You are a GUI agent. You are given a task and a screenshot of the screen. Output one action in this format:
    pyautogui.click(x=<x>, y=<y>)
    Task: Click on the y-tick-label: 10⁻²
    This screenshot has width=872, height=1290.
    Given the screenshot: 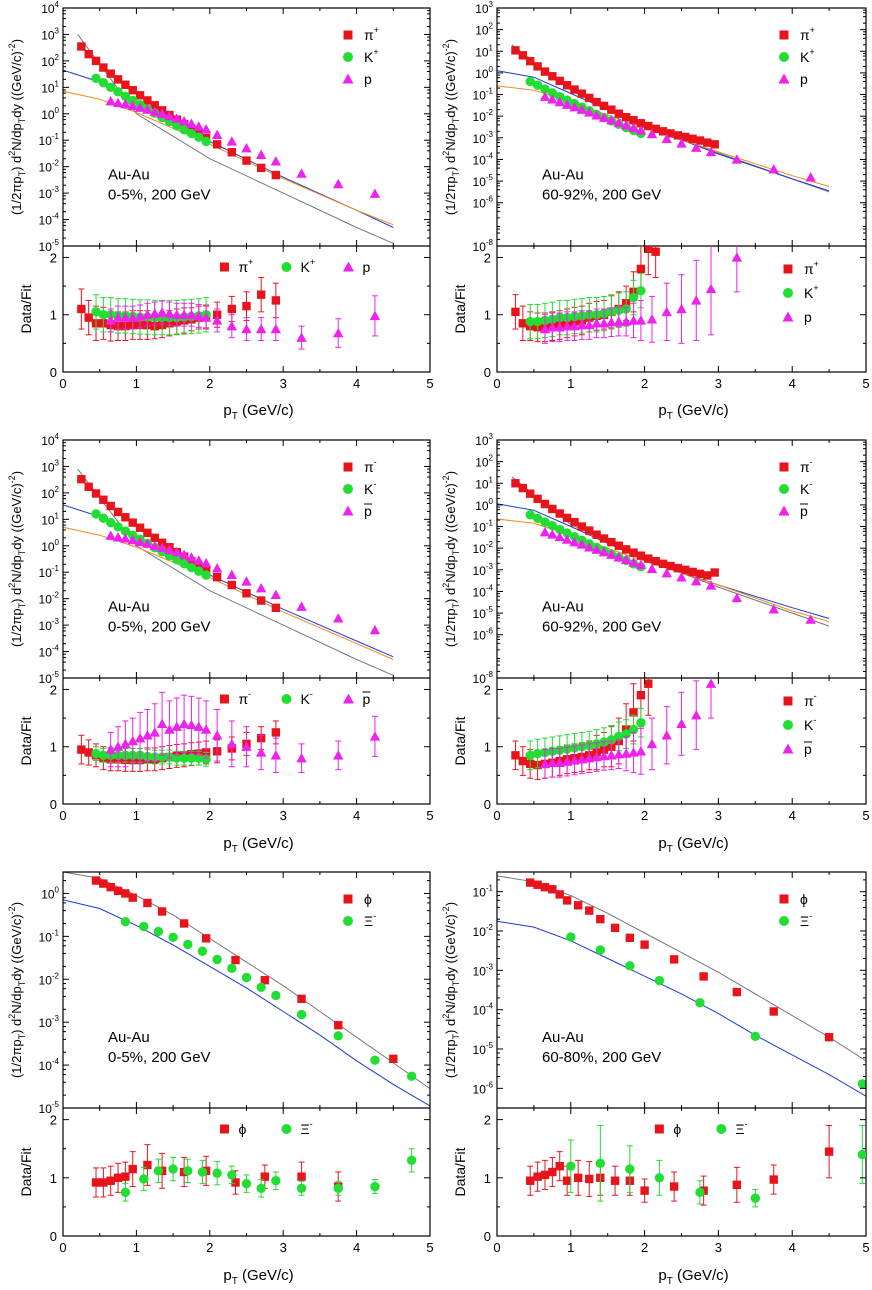 What is the action you would take?
    pyautogui.click(x=483, y=931)
    